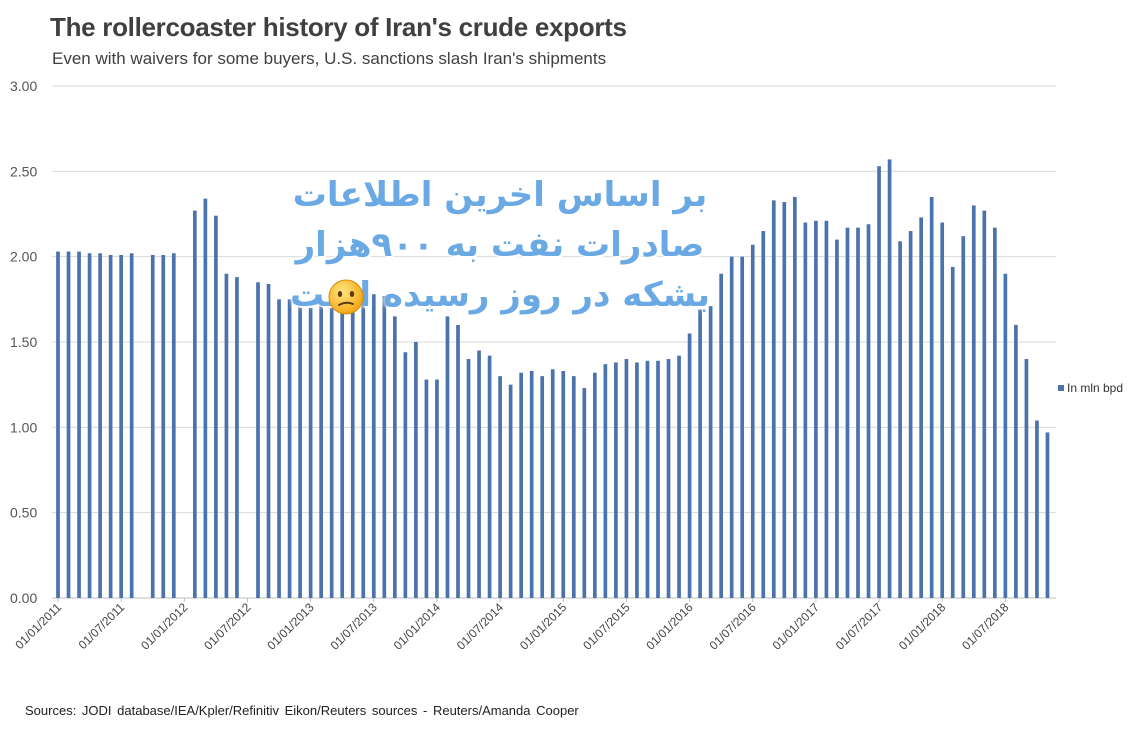 This screenshot has width=1142, height=736. I want to click on x-tick-label: 01/07/2018, so click(985, 626).